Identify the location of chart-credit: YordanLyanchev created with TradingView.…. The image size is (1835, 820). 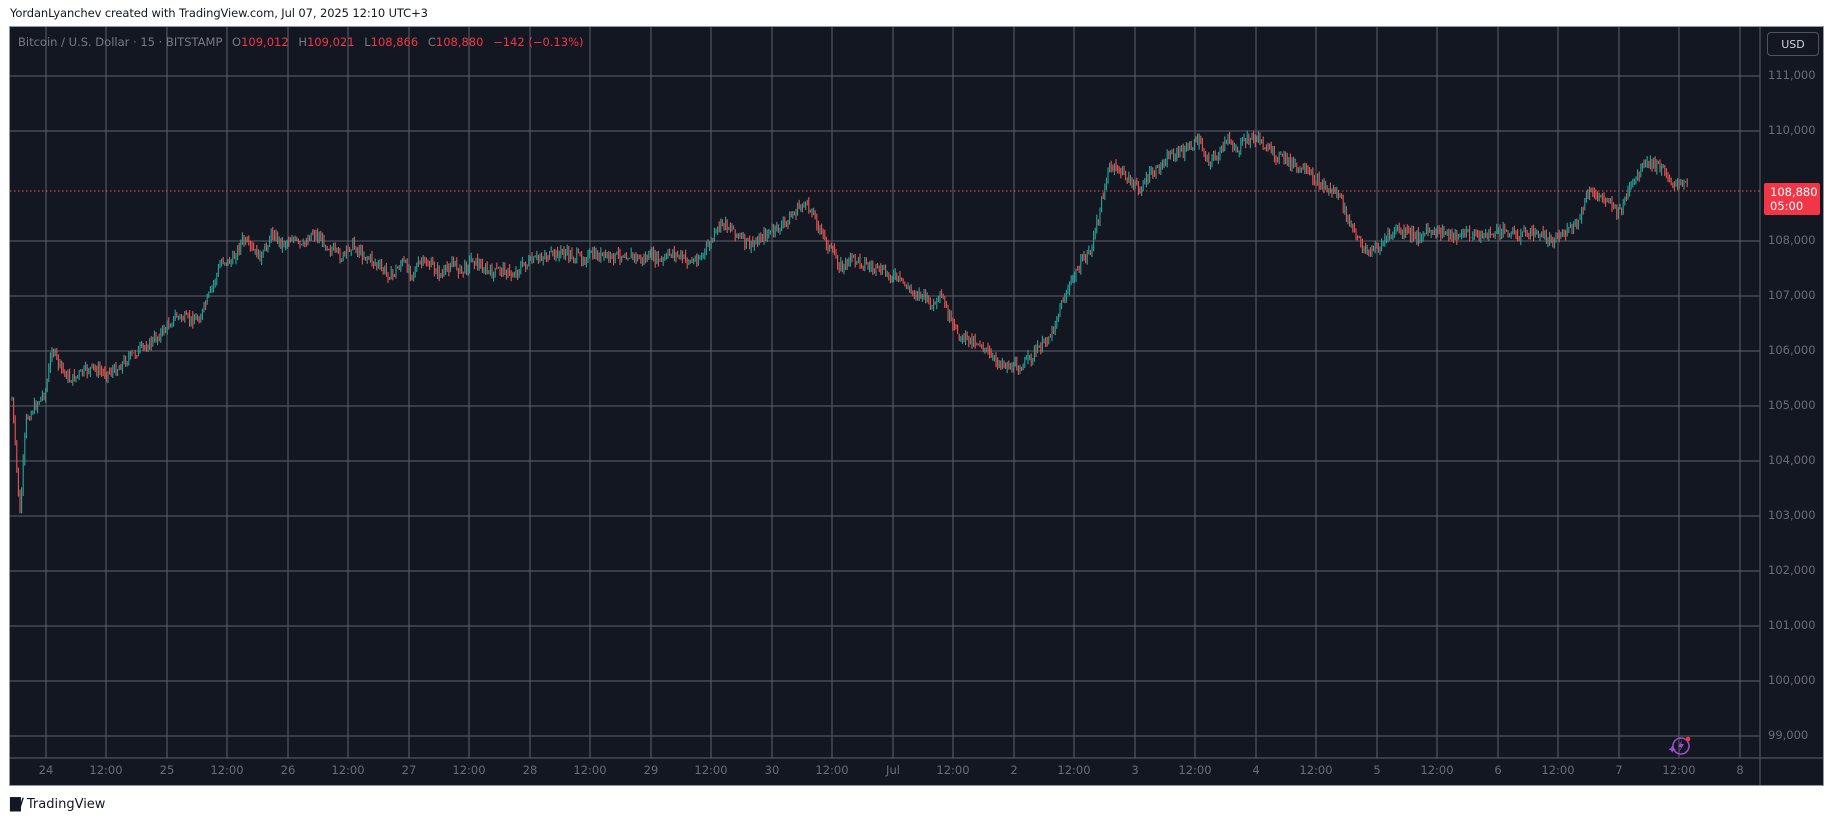
(219, 13).